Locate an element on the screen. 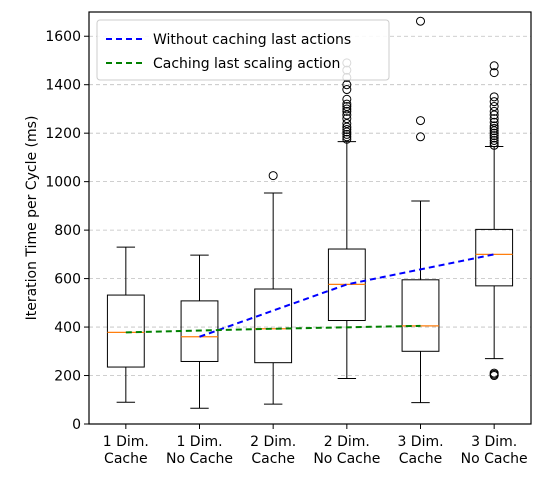  legend-label: Caching last scaling action is located at coordinates (246, 64).